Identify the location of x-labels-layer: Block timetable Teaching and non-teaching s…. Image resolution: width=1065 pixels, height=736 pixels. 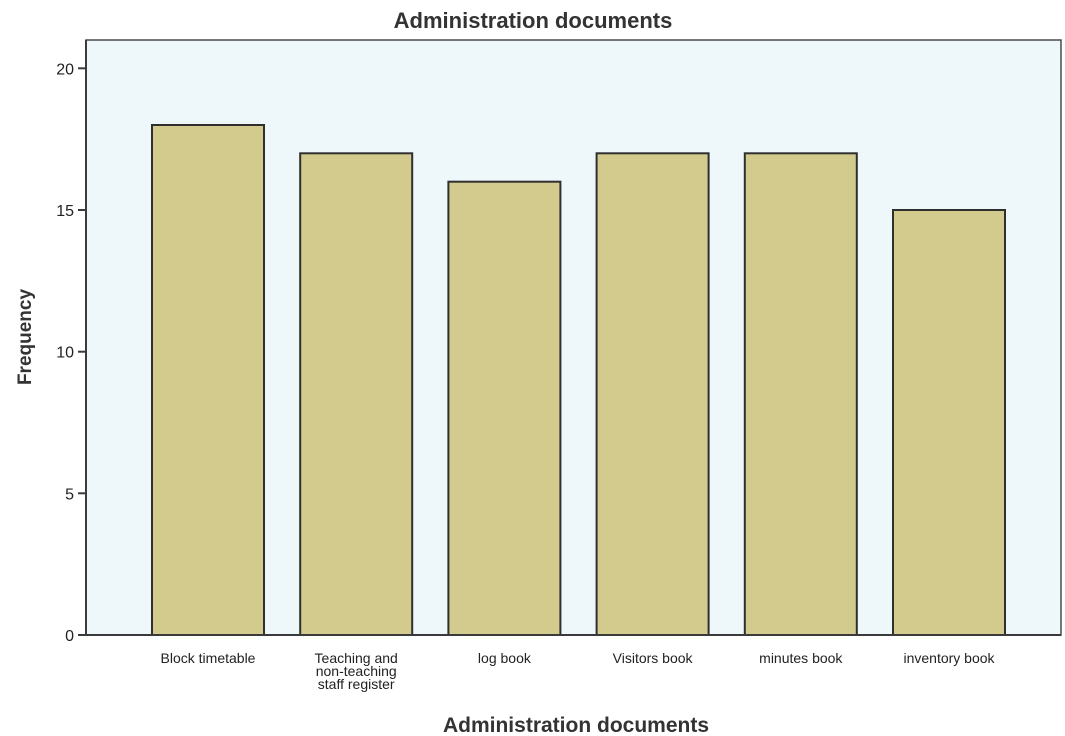
(578, 671).